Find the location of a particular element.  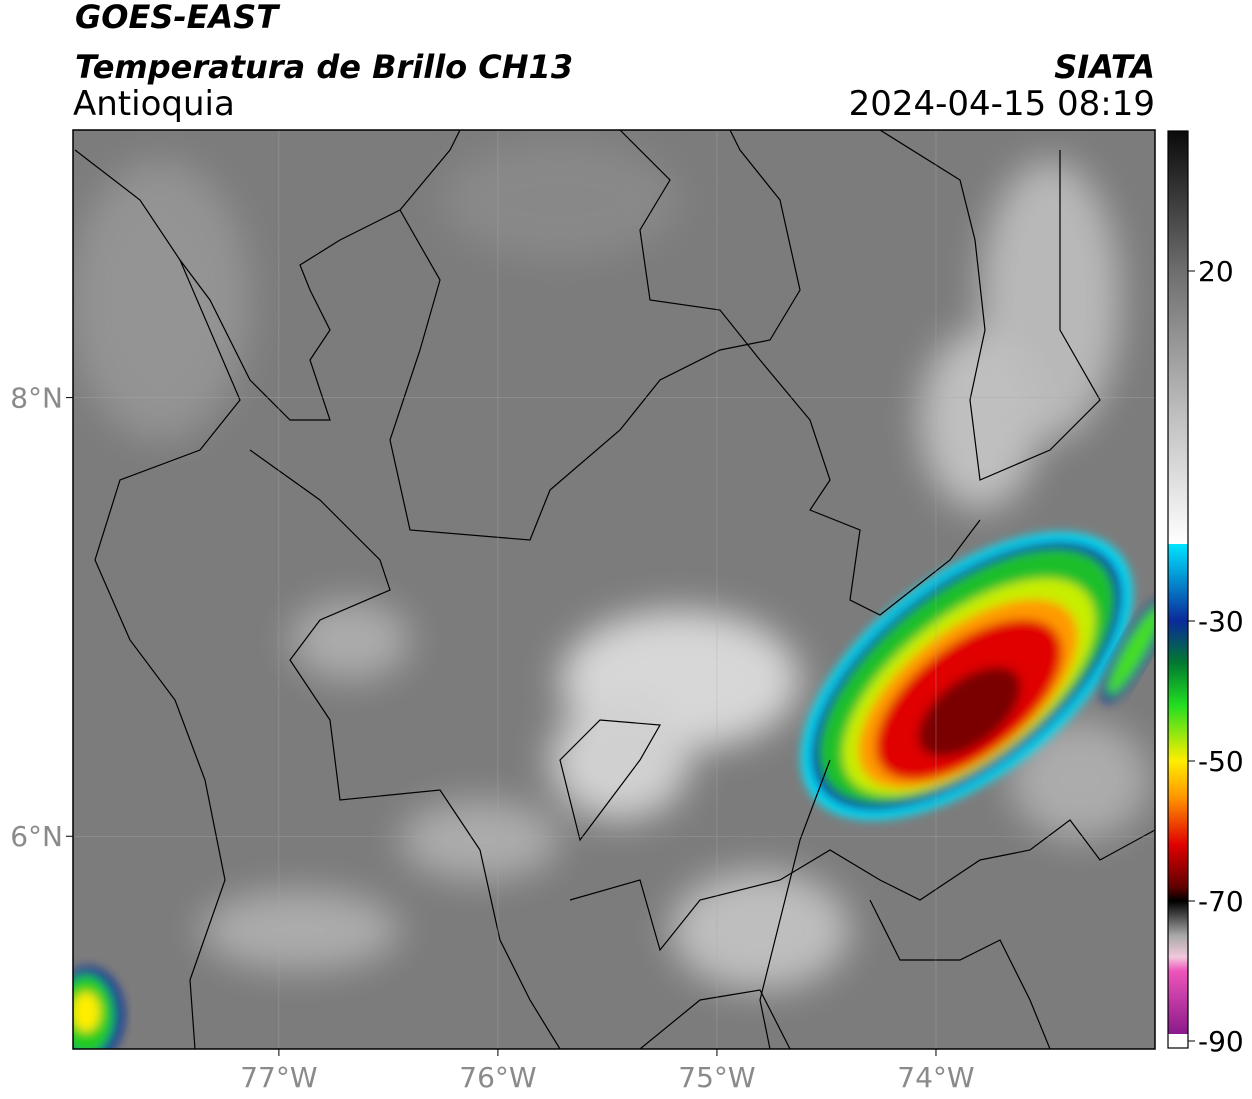

colorbar: 20 -30 -50 -70 -90 is located at coordinates (1206, 594).